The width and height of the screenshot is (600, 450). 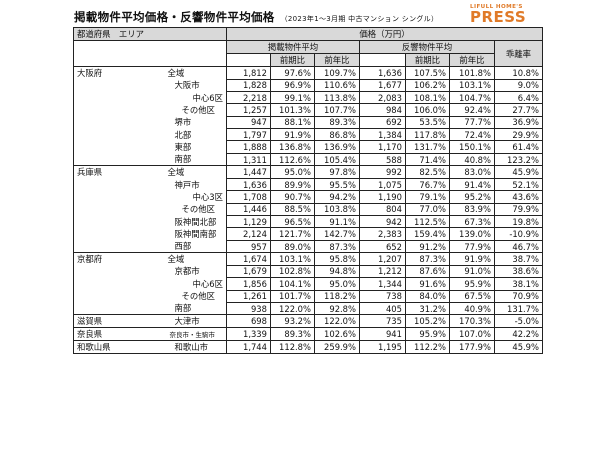 I want to click on response-price-cell: 1,344, so click(x=382, y=284).